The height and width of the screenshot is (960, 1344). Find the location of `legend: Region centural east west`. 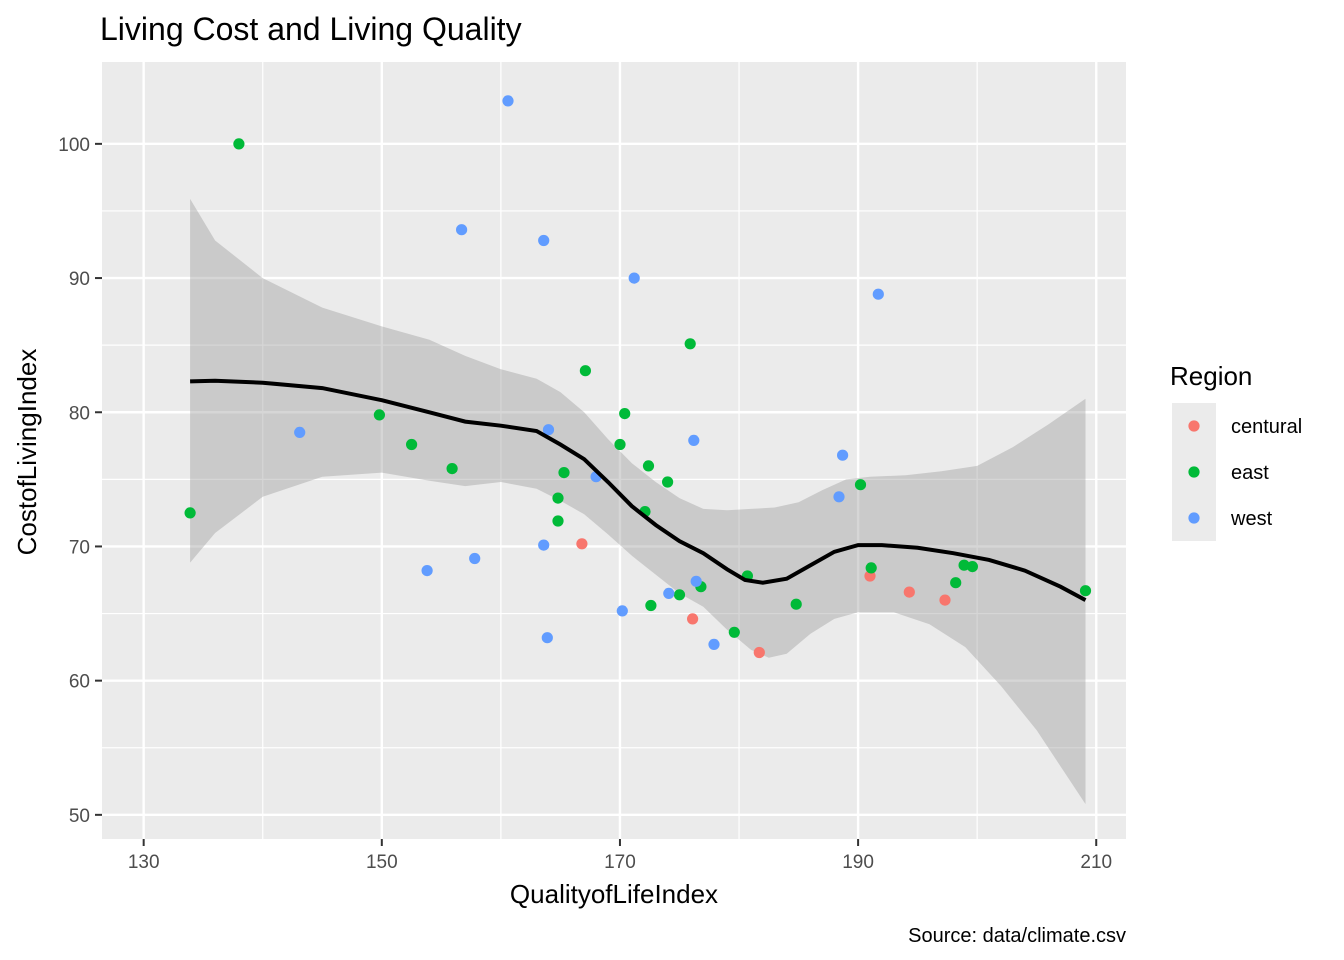

legend: Region centural east west is located at coordinates (1236, 451).